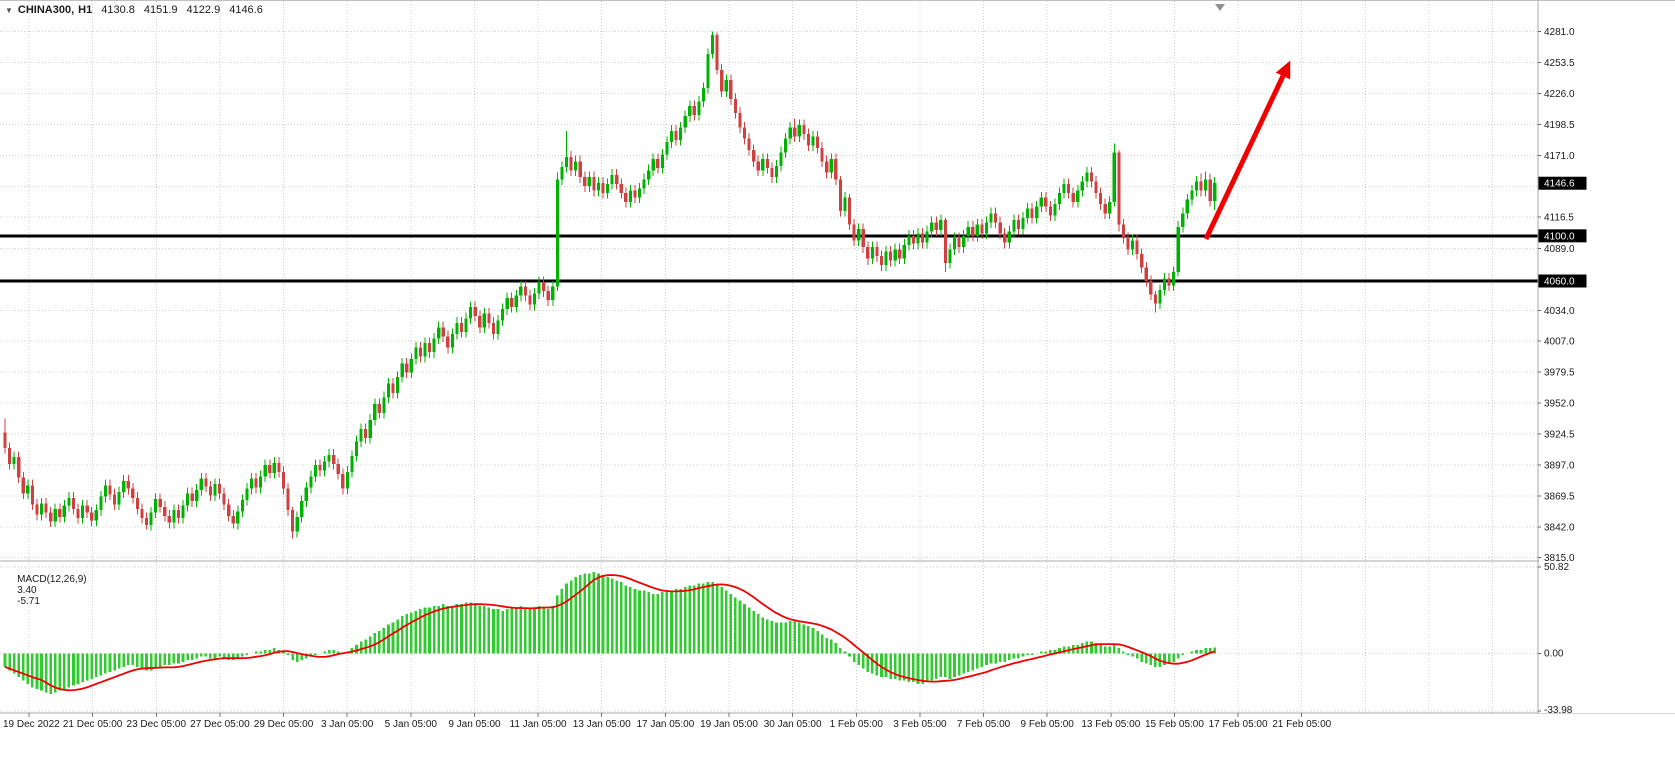 This screenshot has width=1675, height=764. Describe the element at coordinates (160, 10) in the screenshot. I see `ohlc-high: 4151.9` at that location.